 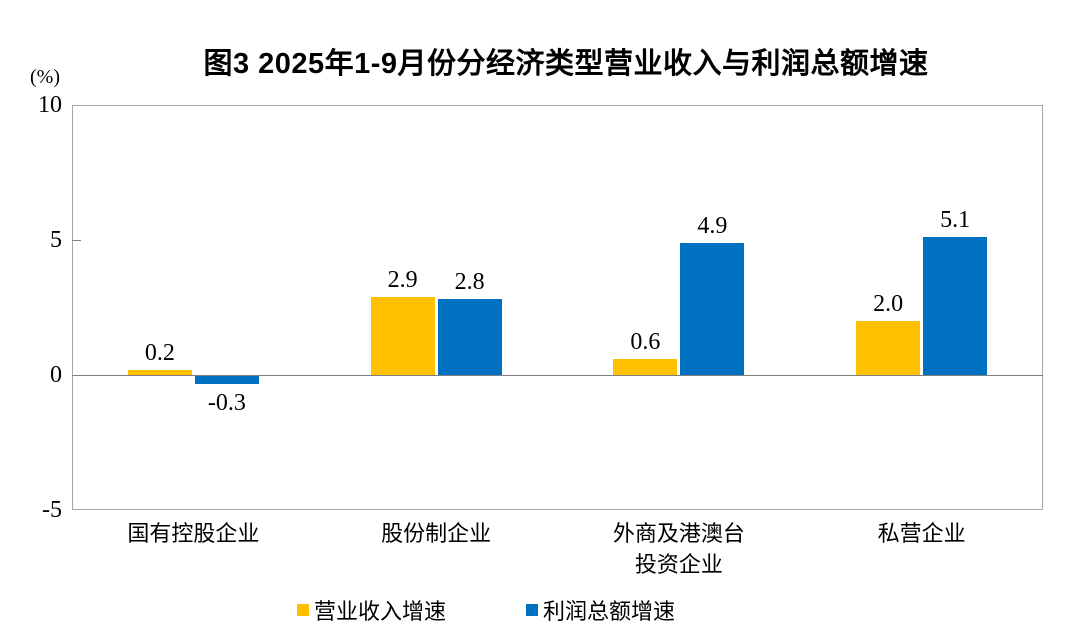 I want to click on bar-value-label: 2.0, so click(x=888, y=304).